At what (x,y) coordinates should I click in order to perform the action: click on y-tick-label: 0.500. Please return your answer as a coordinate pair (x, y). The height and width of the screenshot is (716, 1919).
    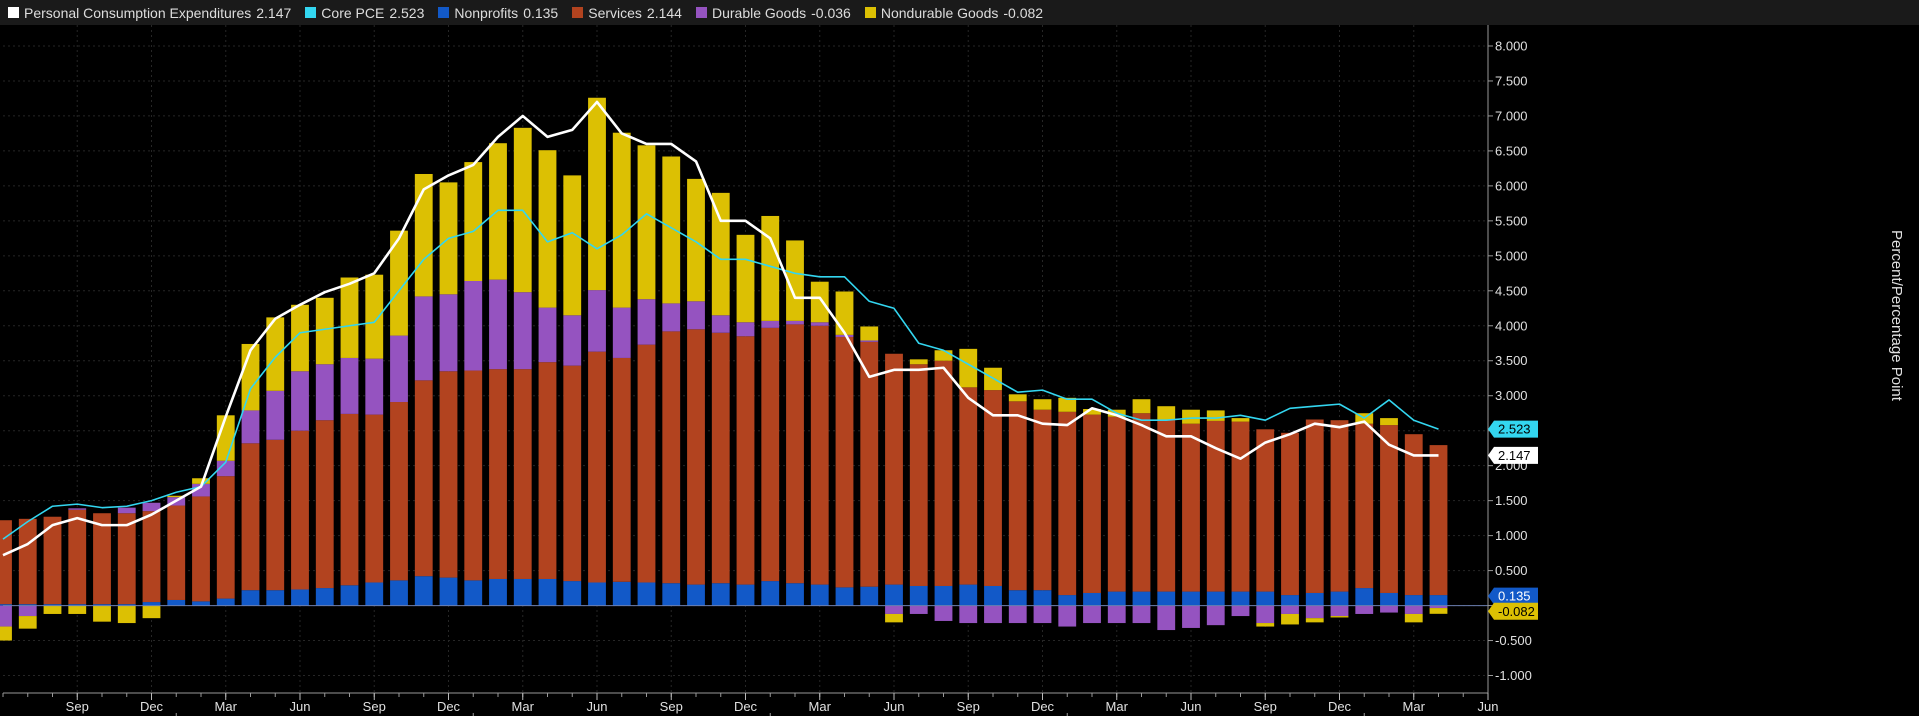
    Looking at the image, I should click on (1511, 570).